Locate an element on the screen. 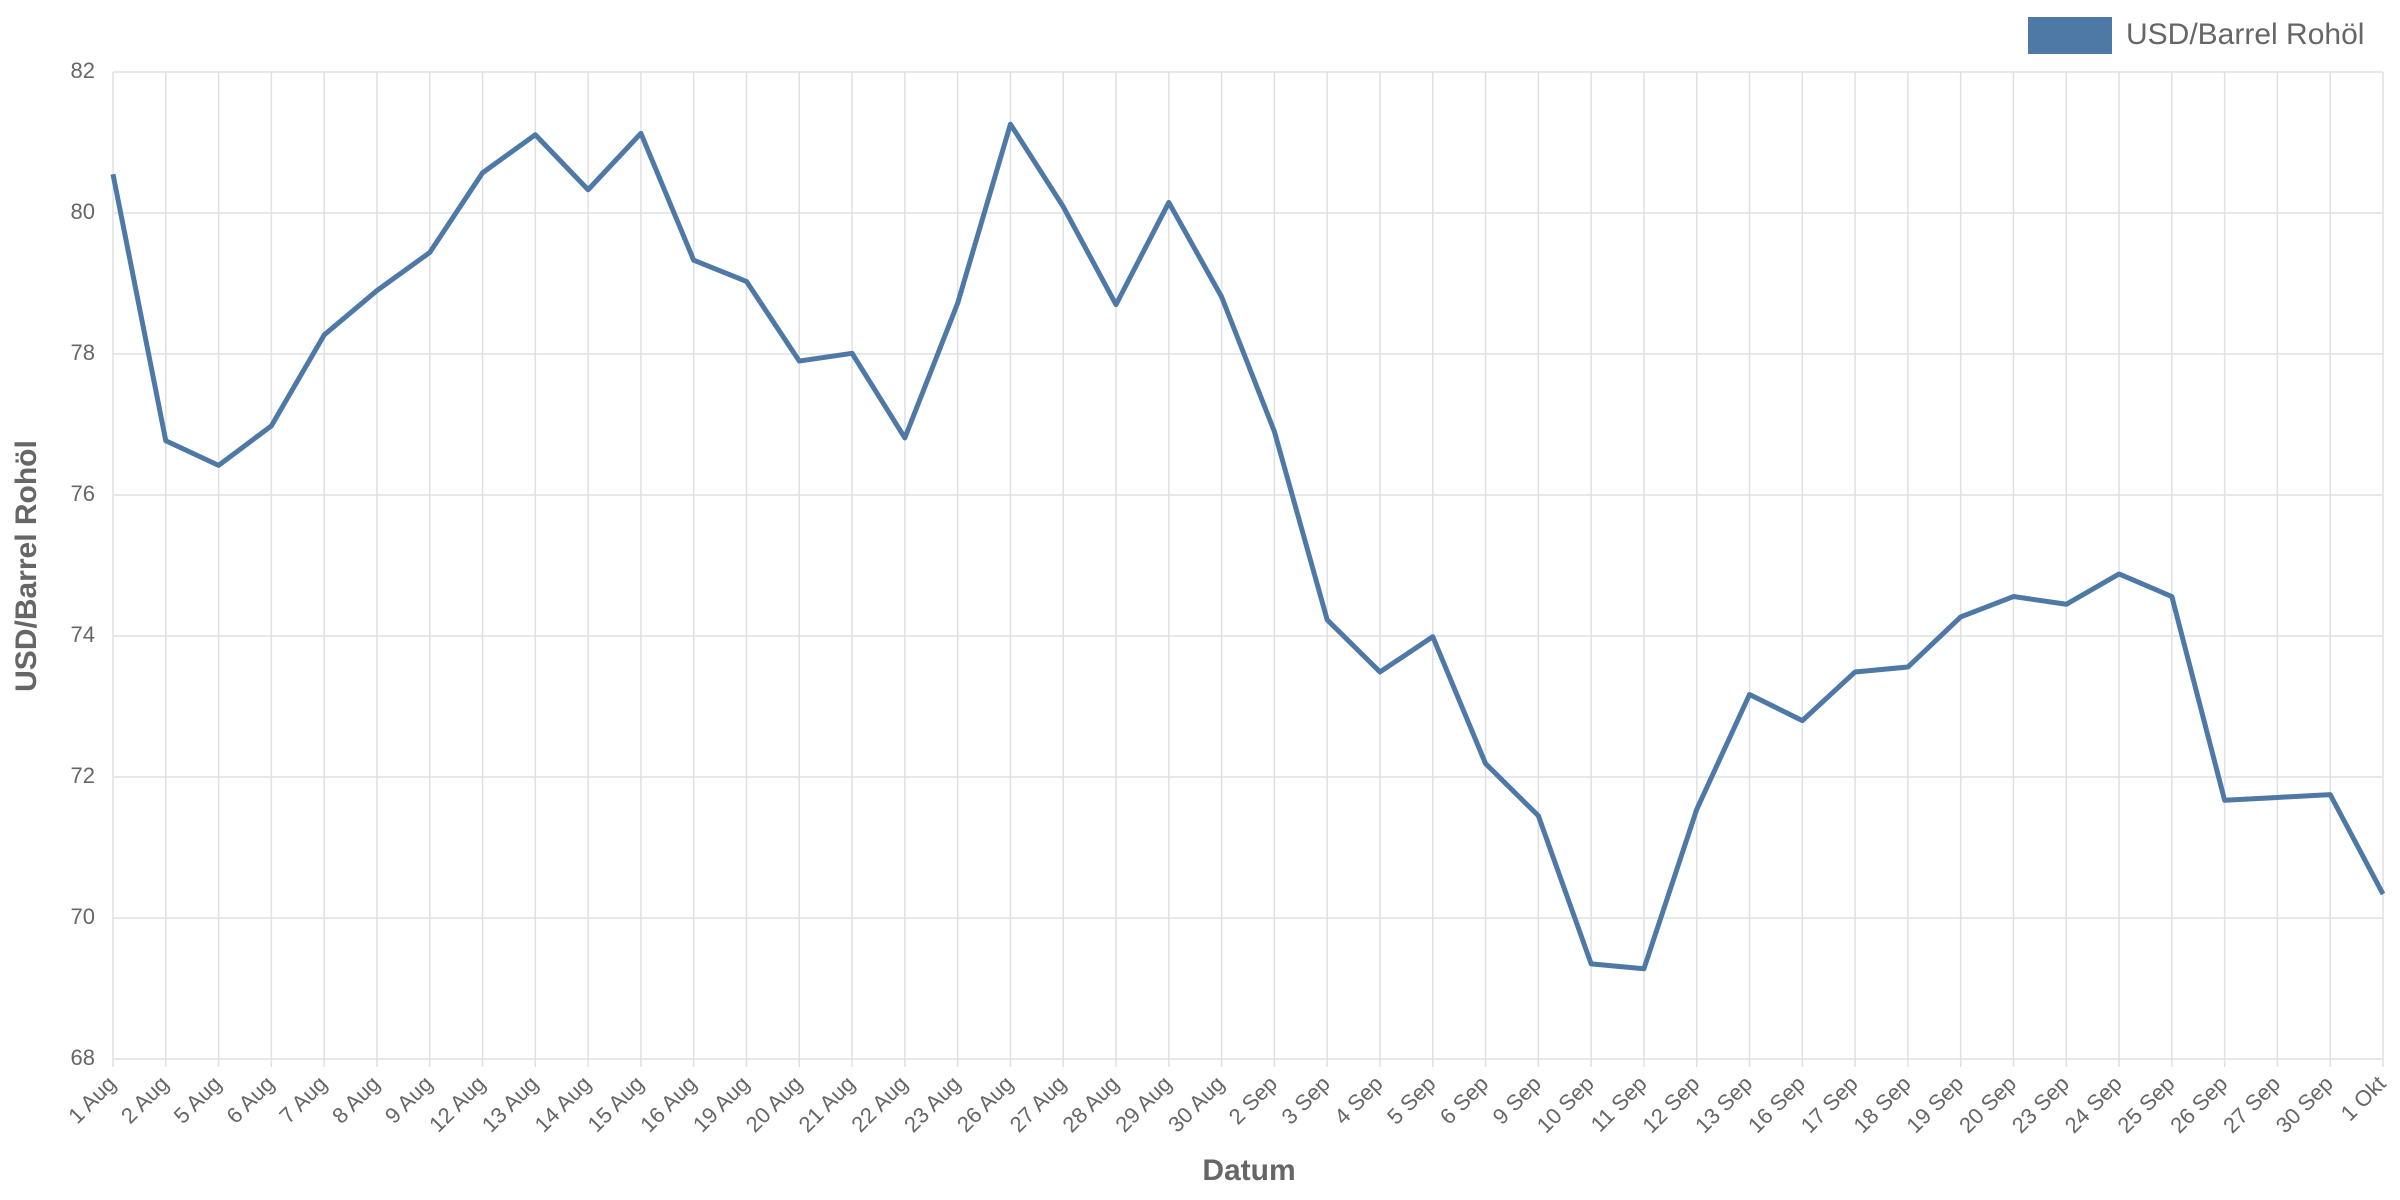  x-tick-label: 18 Sep is located at coordinates (1882, 1104).